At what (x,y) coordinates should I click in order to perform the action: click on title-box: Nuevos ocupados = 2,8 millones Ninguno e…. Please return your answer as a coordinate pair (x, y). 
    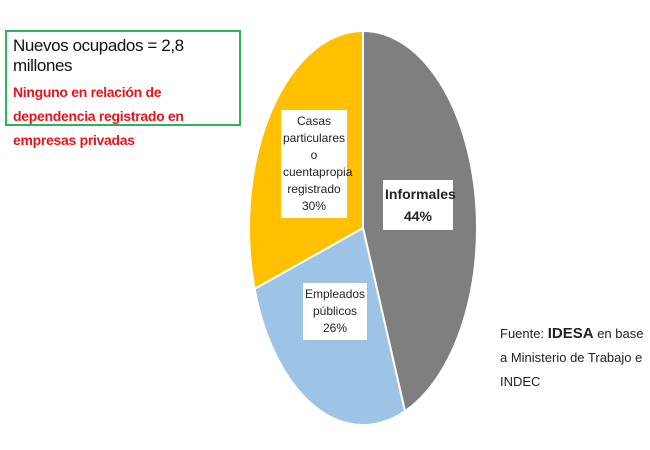
    Looking at the image, I should click on (123, 89).